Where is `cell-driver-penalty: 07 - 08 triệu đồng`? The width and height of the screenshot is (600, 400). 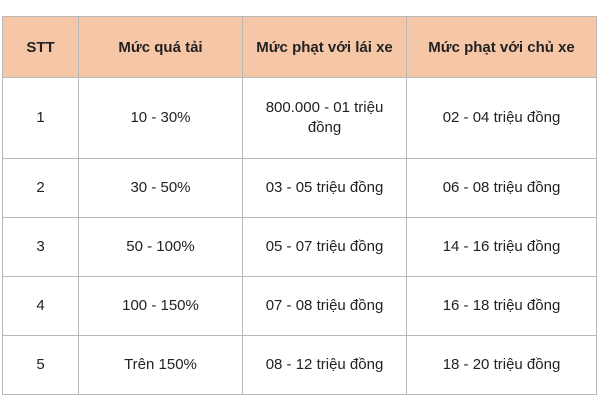 cell-driver-penalty: 07 - 08 triệu đồng is located at coordinates (324, 306).